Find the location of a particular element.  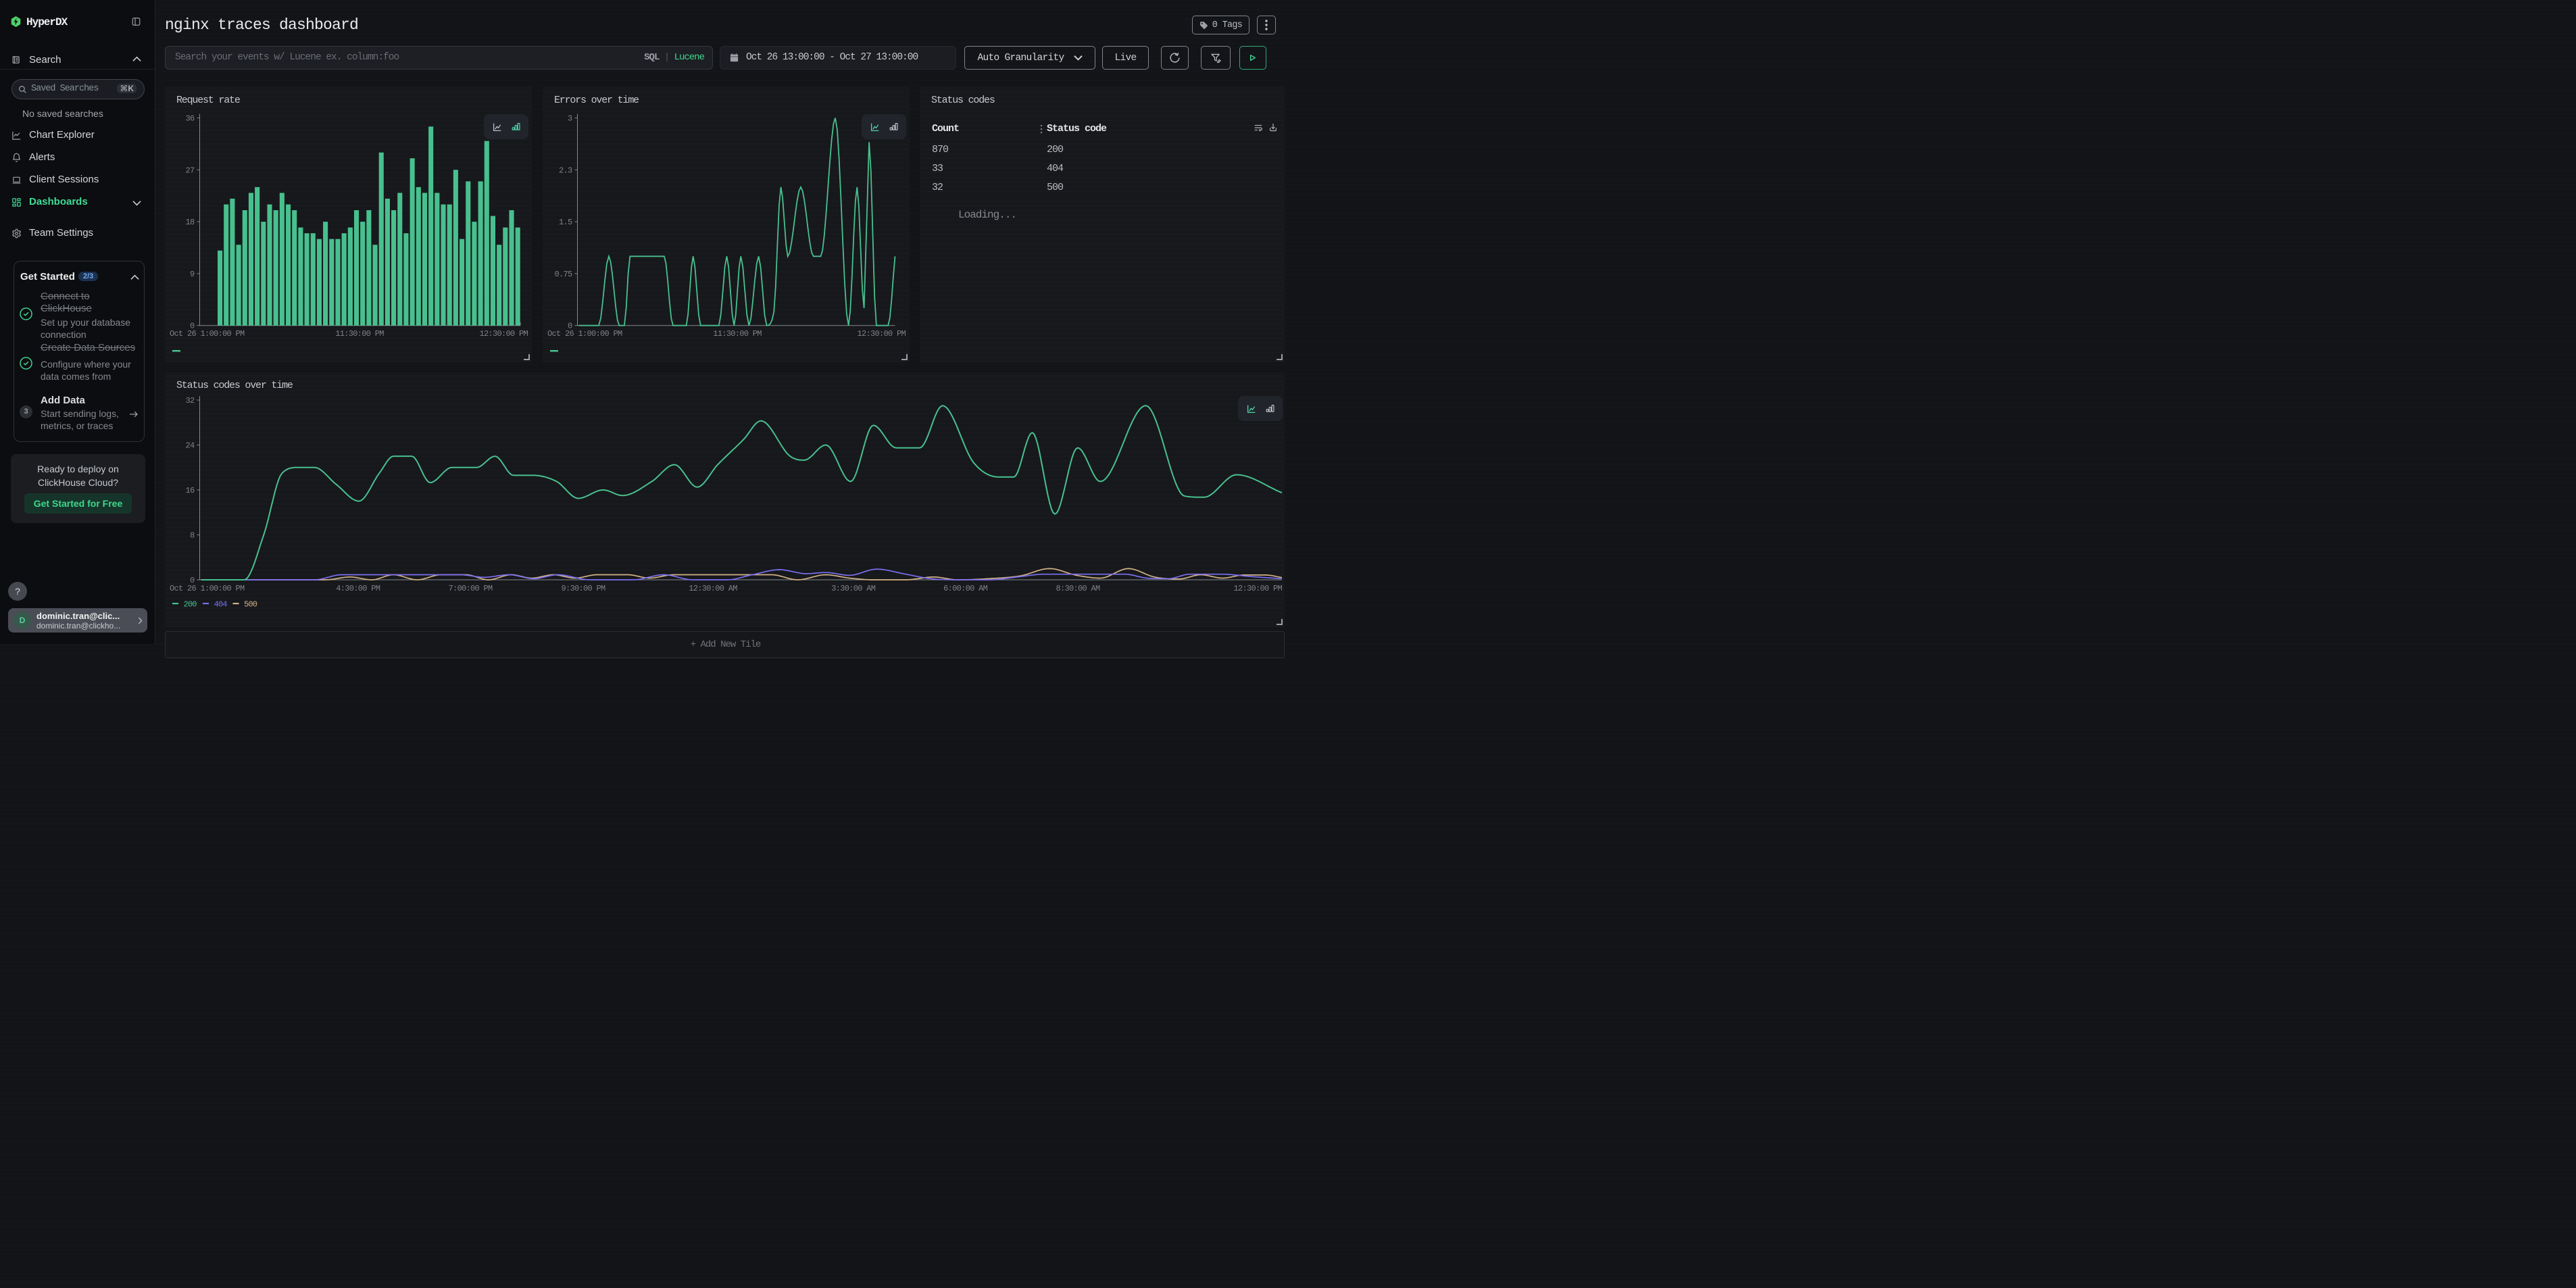

svg-text: 16 is located at coordinates (190, 490).